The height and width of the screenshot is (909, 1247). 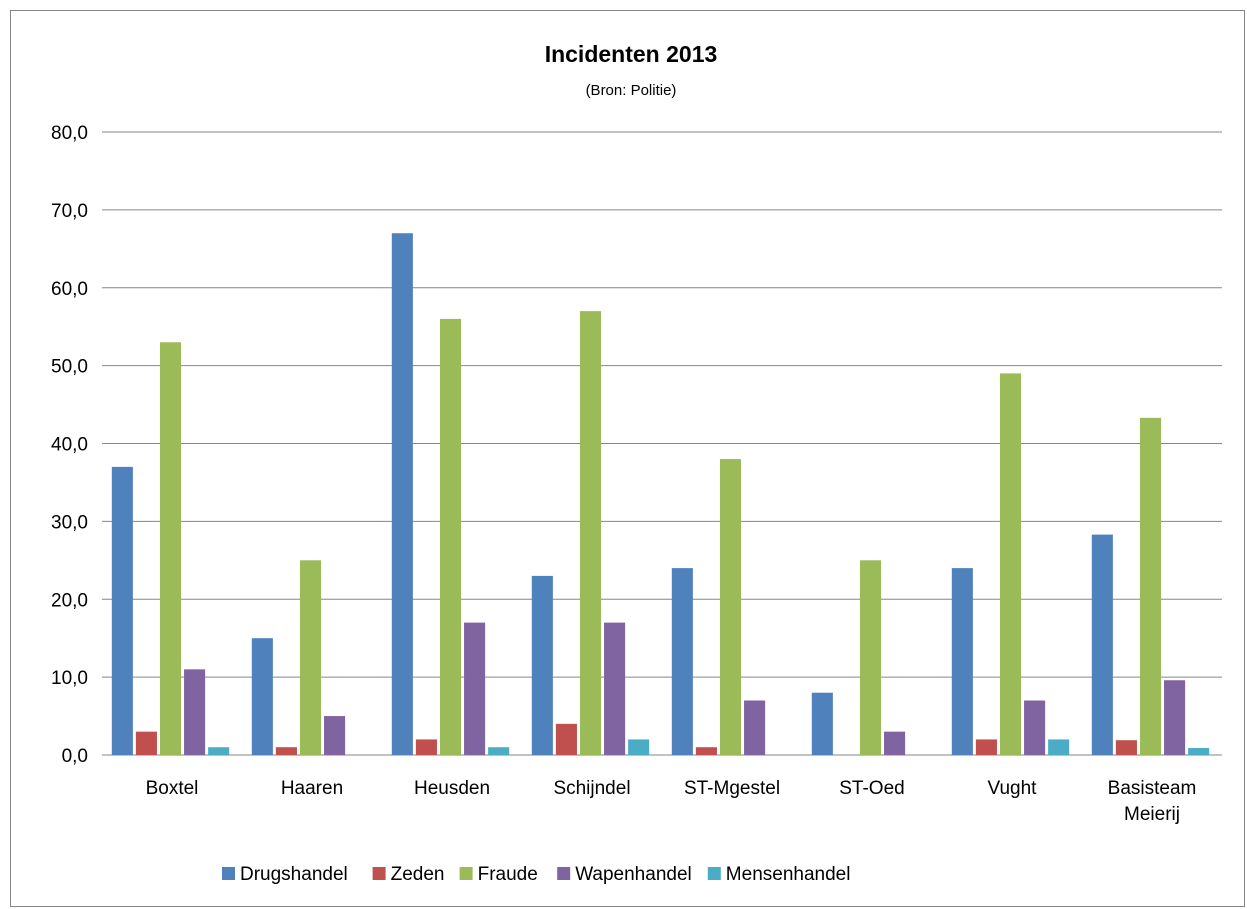 I want to click on category-label: Vught, so click(x=1013, y=788).